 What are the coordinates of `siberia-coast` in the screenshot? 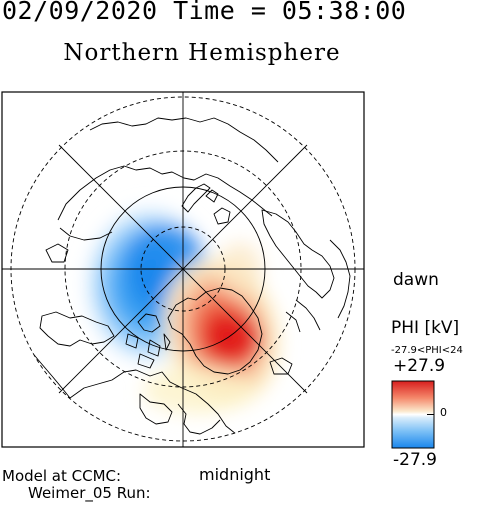 It's located at (159, 214).